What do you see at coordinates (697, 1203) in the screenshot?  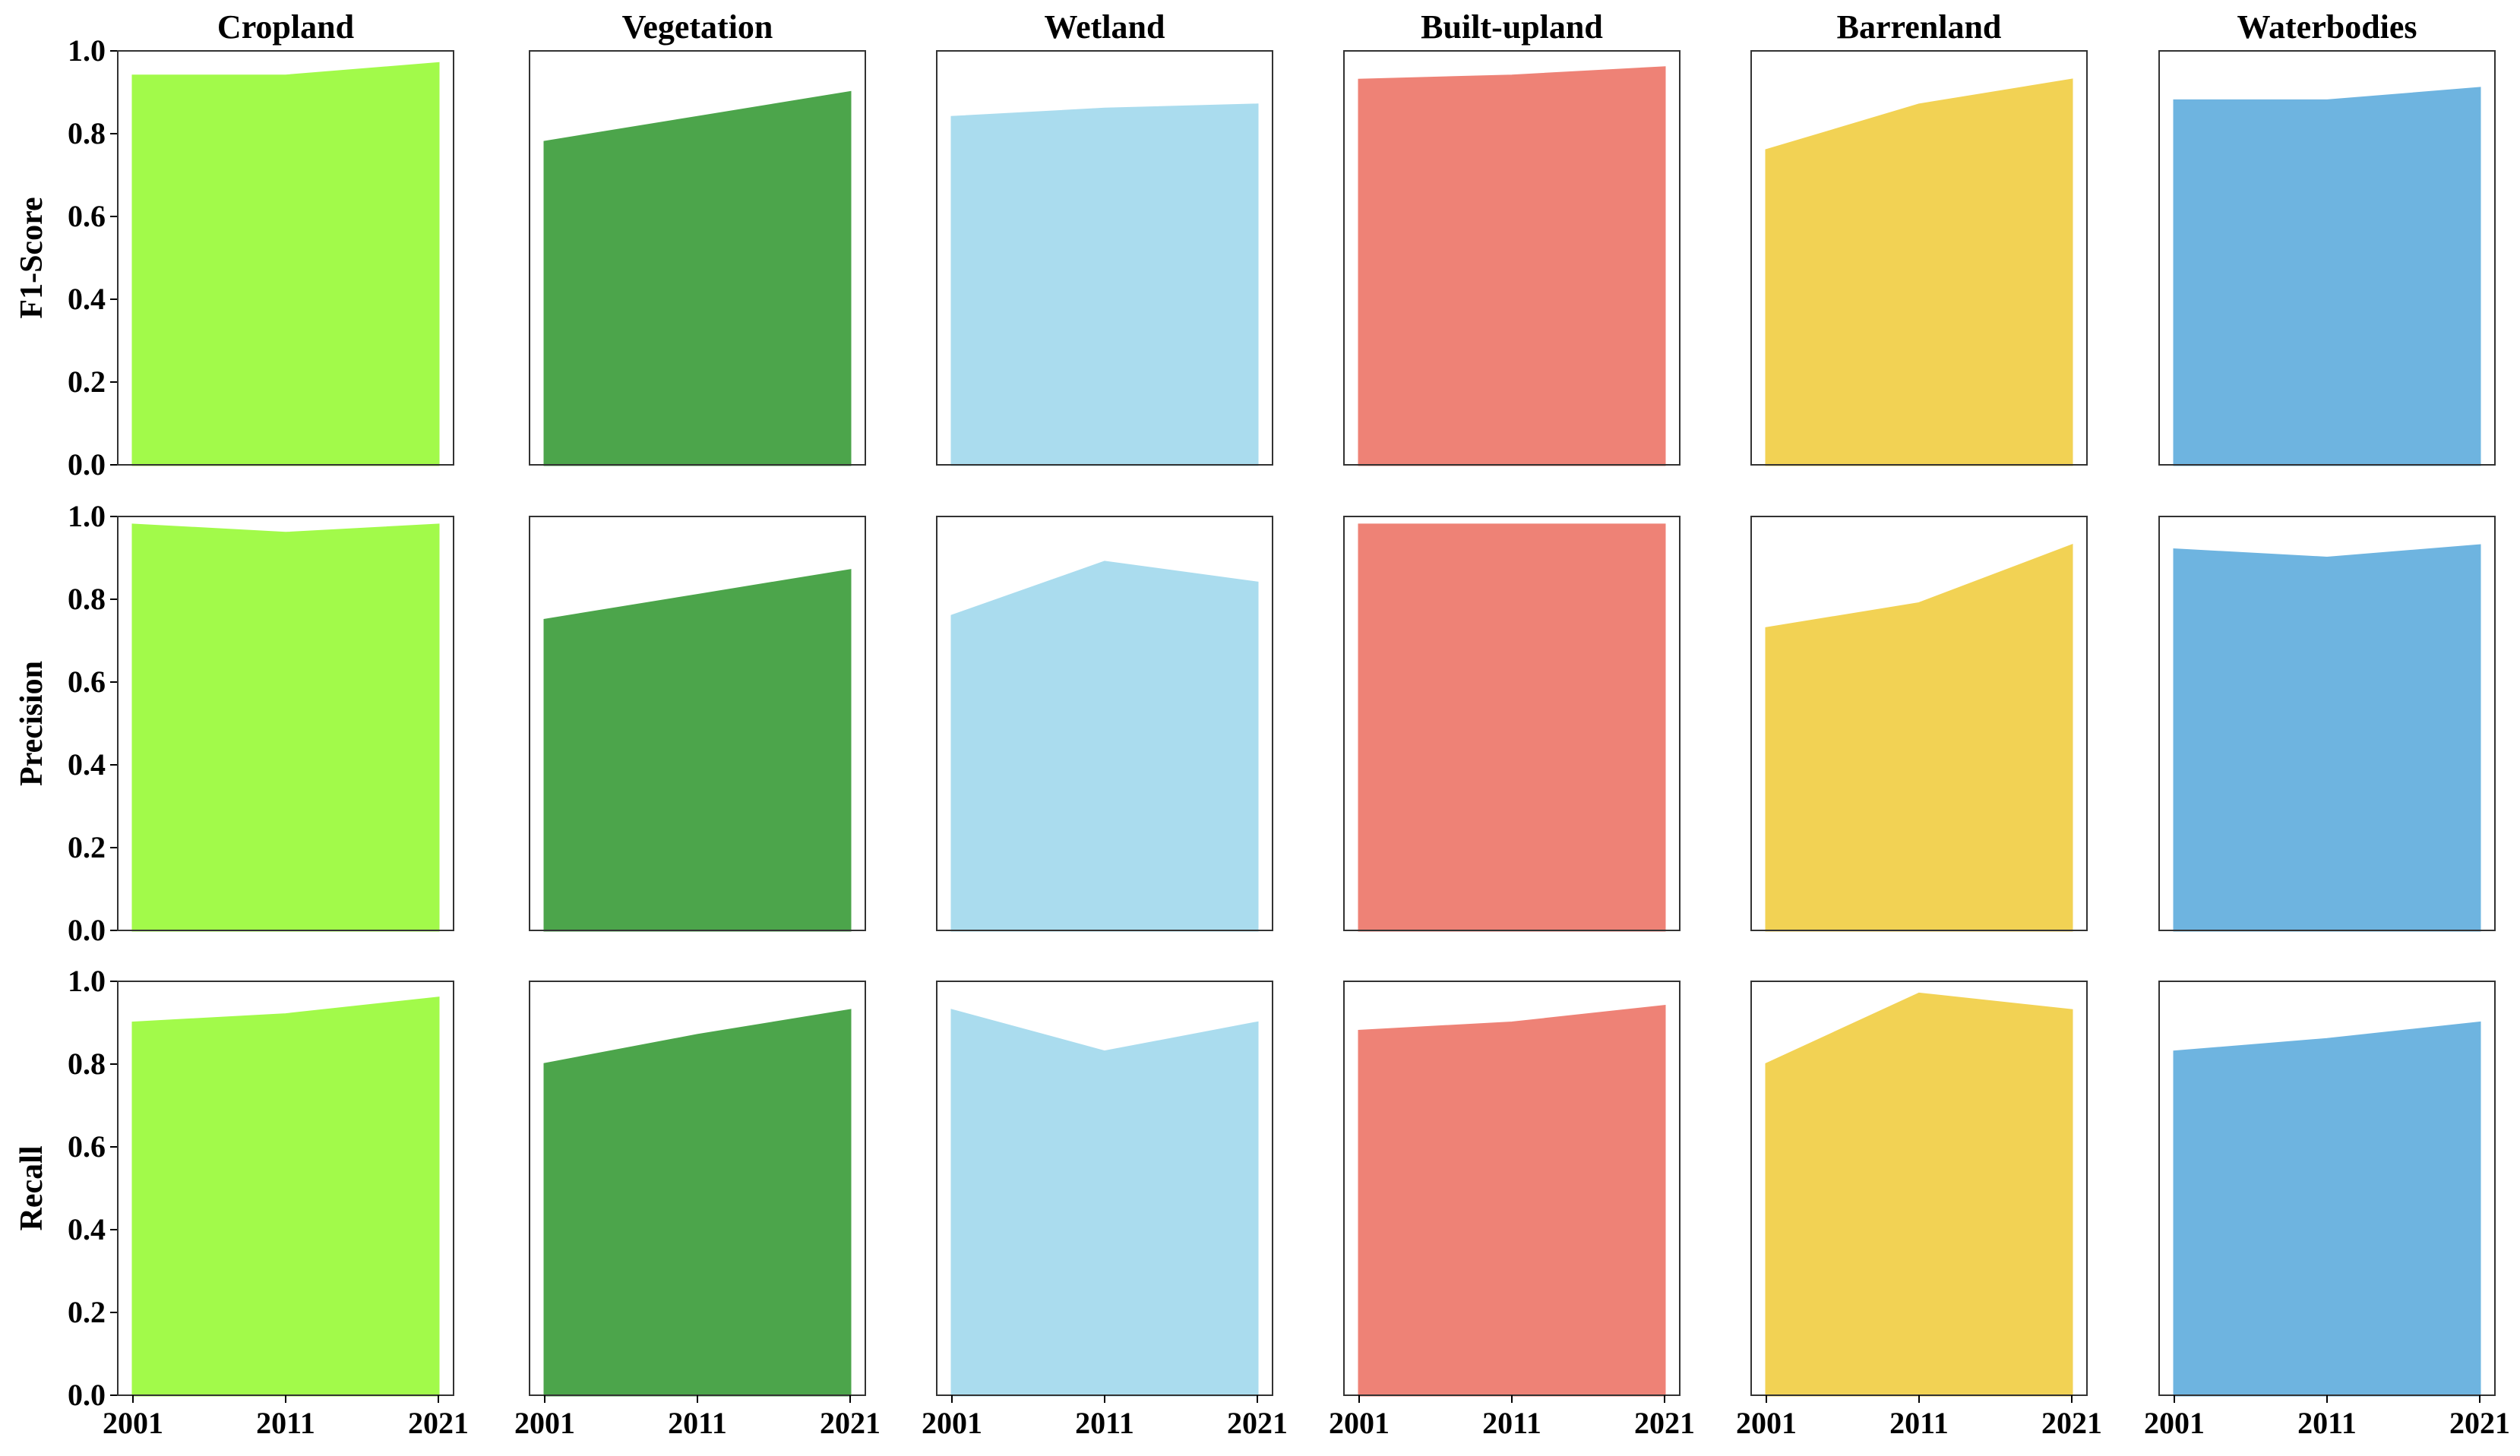 I see `area-vegetation-recall` at bounding box center [697, 1203].